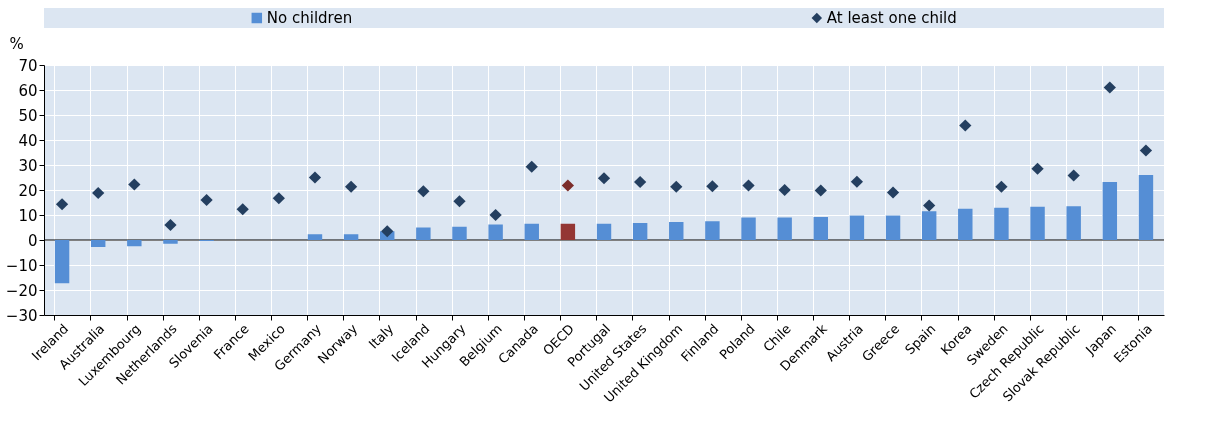  I want to click on y-tick-label: −30, so click(21, 315).